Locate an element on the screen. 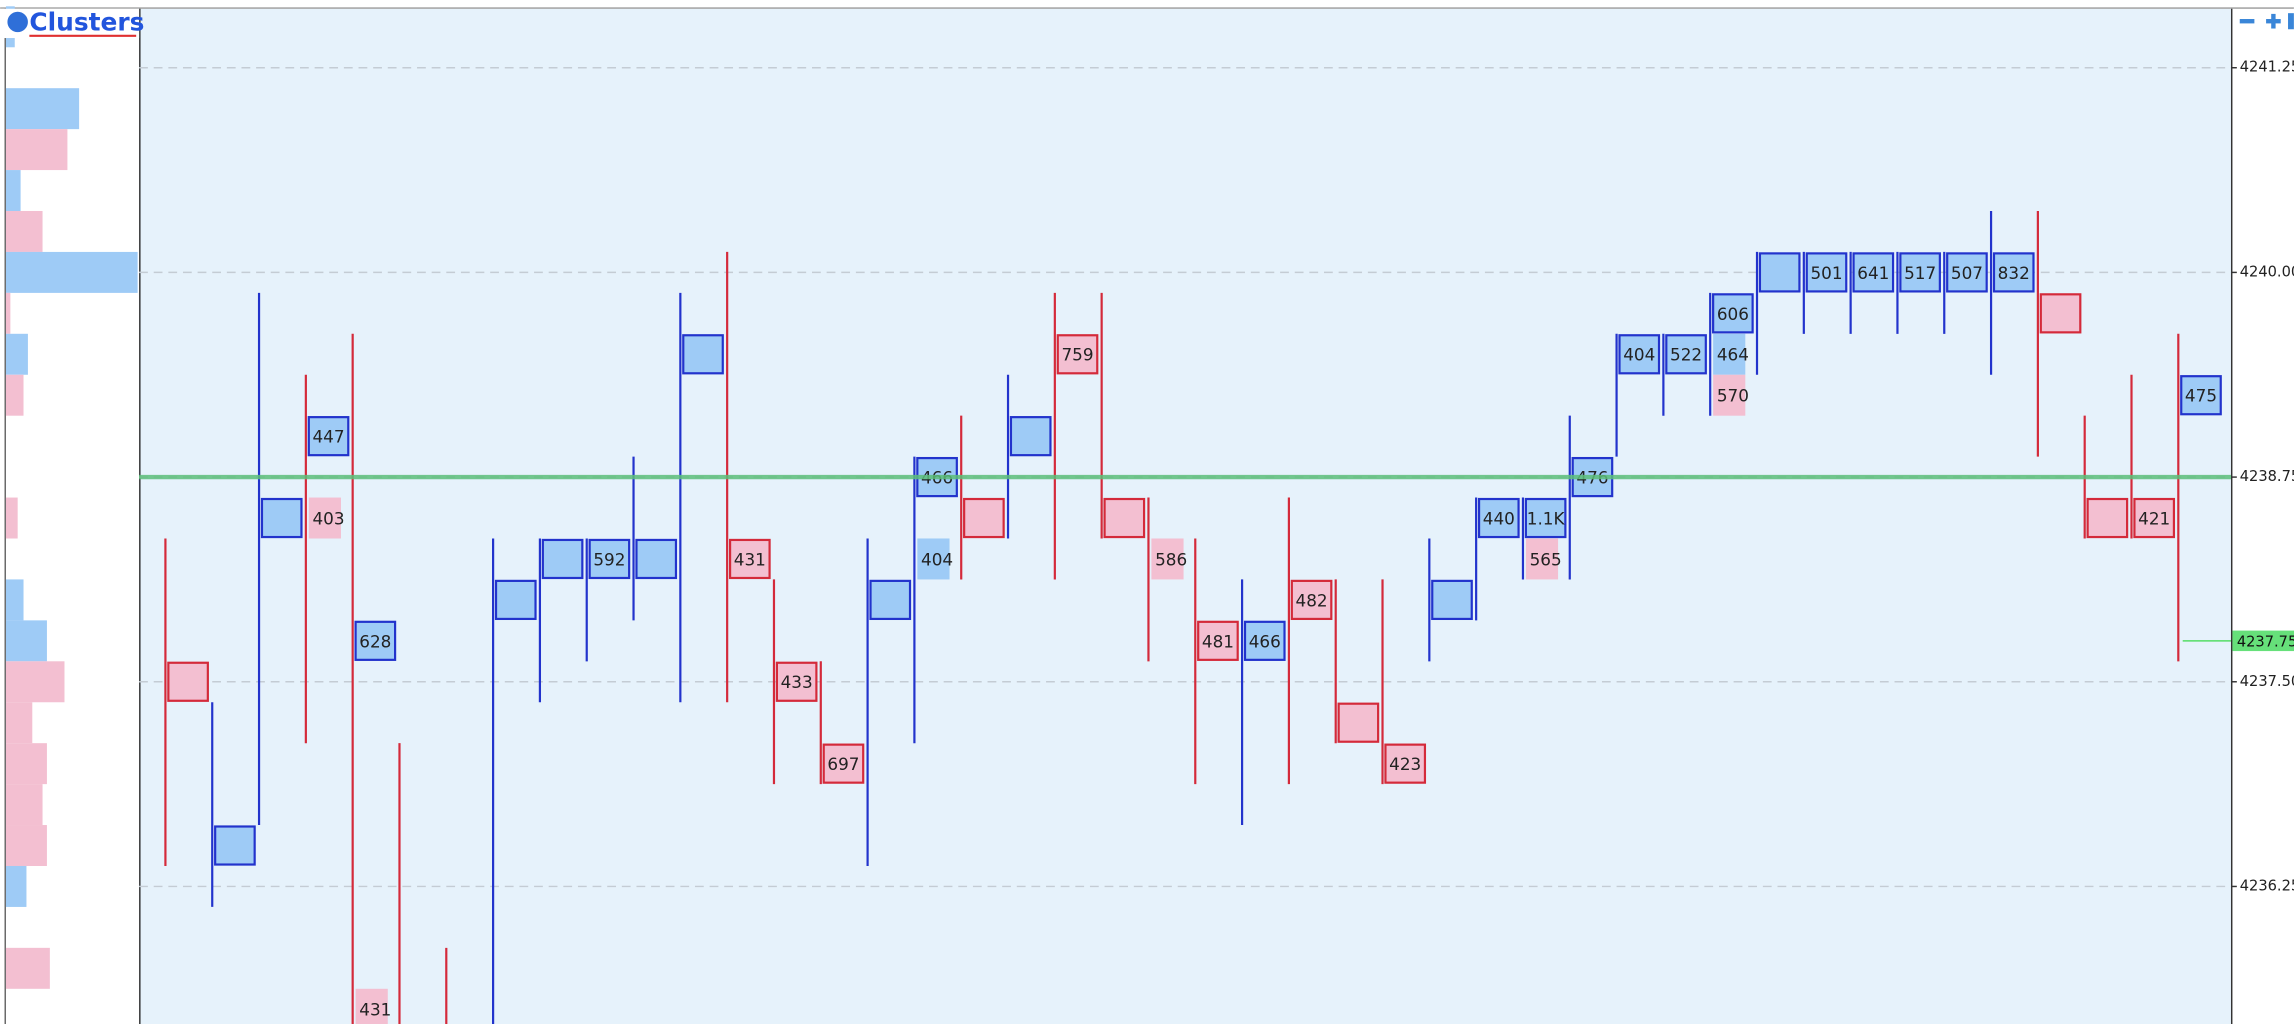 This screenshot has width=2294, height=1024. y-tick-label: 4237.50 is located at coordinates (2267, 681).